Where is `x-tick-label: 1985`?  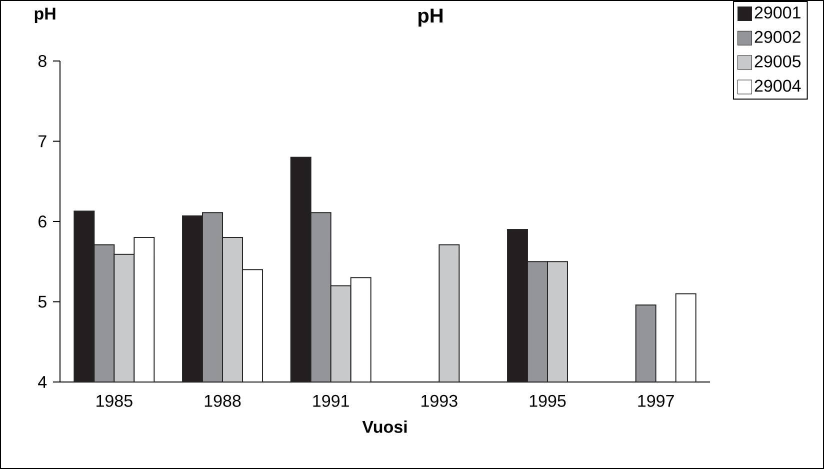 x-tick-label: 1985 is located at coordinates (114, 400).